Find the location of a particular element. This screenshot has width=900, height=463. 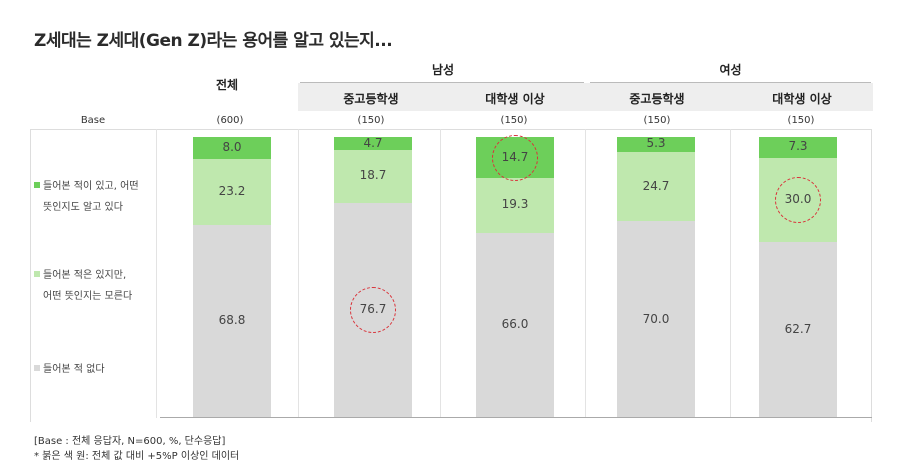

data-label: 68.8 is located at coordinates (232, 320).